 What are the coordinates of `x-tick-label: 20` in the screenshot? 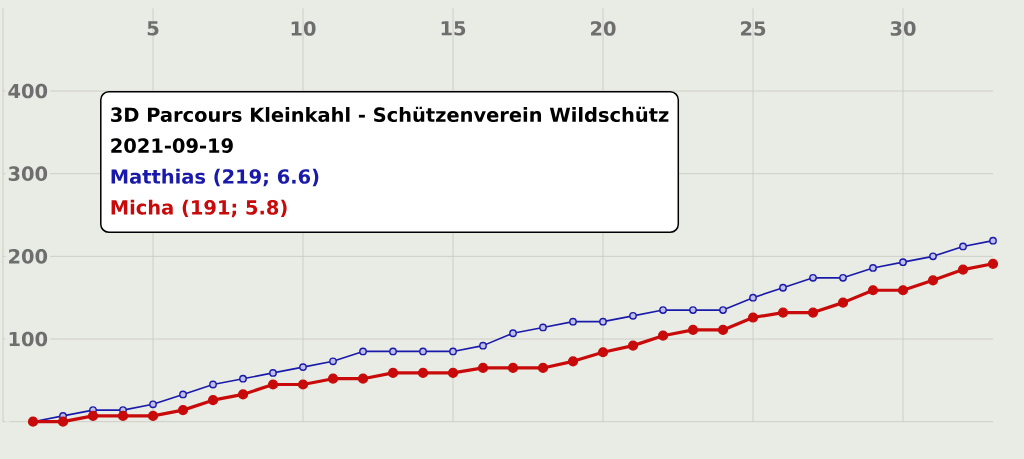 It's located at (603, 28).